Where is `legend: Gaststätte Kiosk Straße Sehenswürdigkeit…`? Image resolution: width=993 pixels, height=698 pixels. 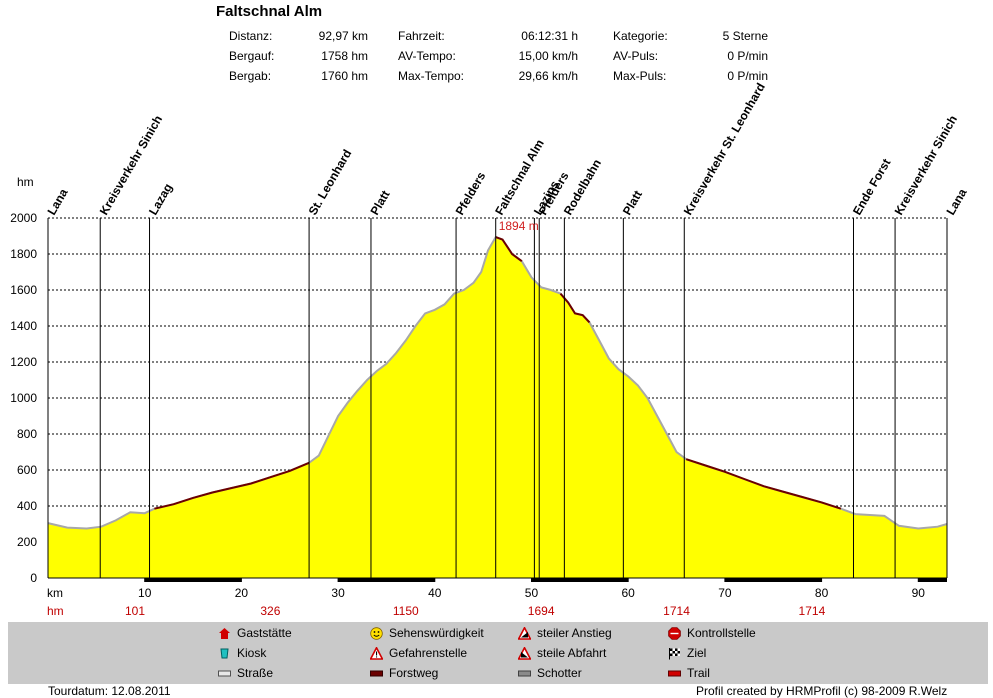
legend: Gaststätte Kiosk Straße Sehenswürdigkeit… is located at coordinates (498, 653).